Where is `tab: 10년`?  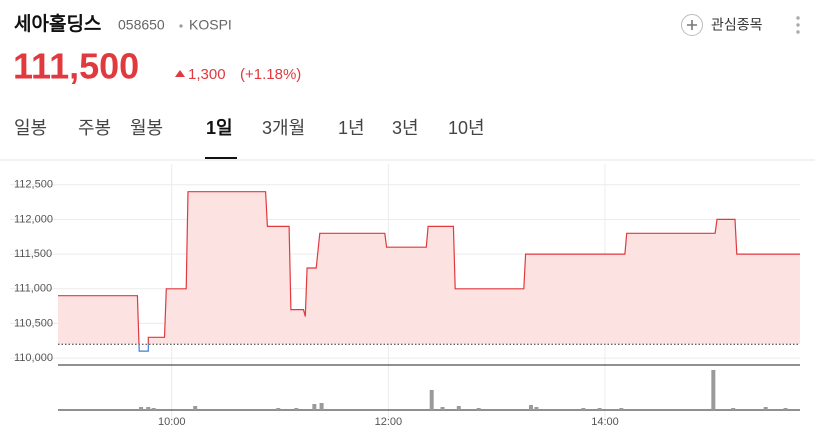 tab: 10년 is located at coordinates (466, 128).